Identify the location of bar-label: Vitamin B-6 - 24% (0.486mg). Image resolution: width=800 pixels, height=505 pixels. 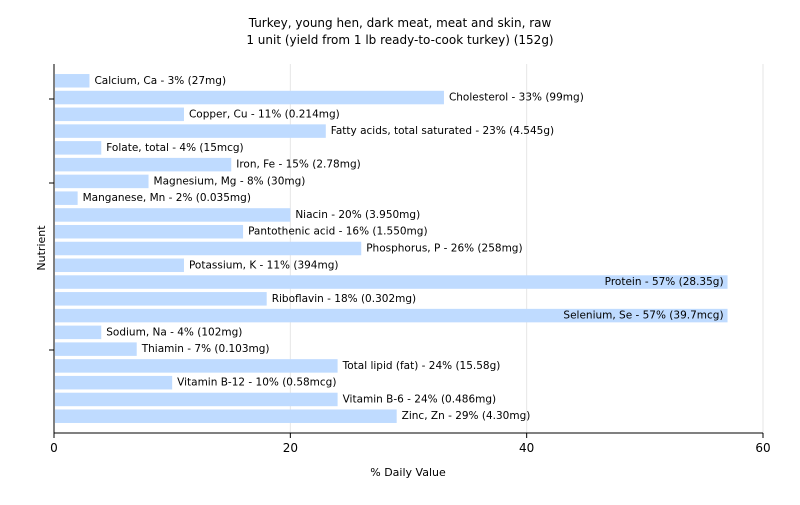
(420, 399).